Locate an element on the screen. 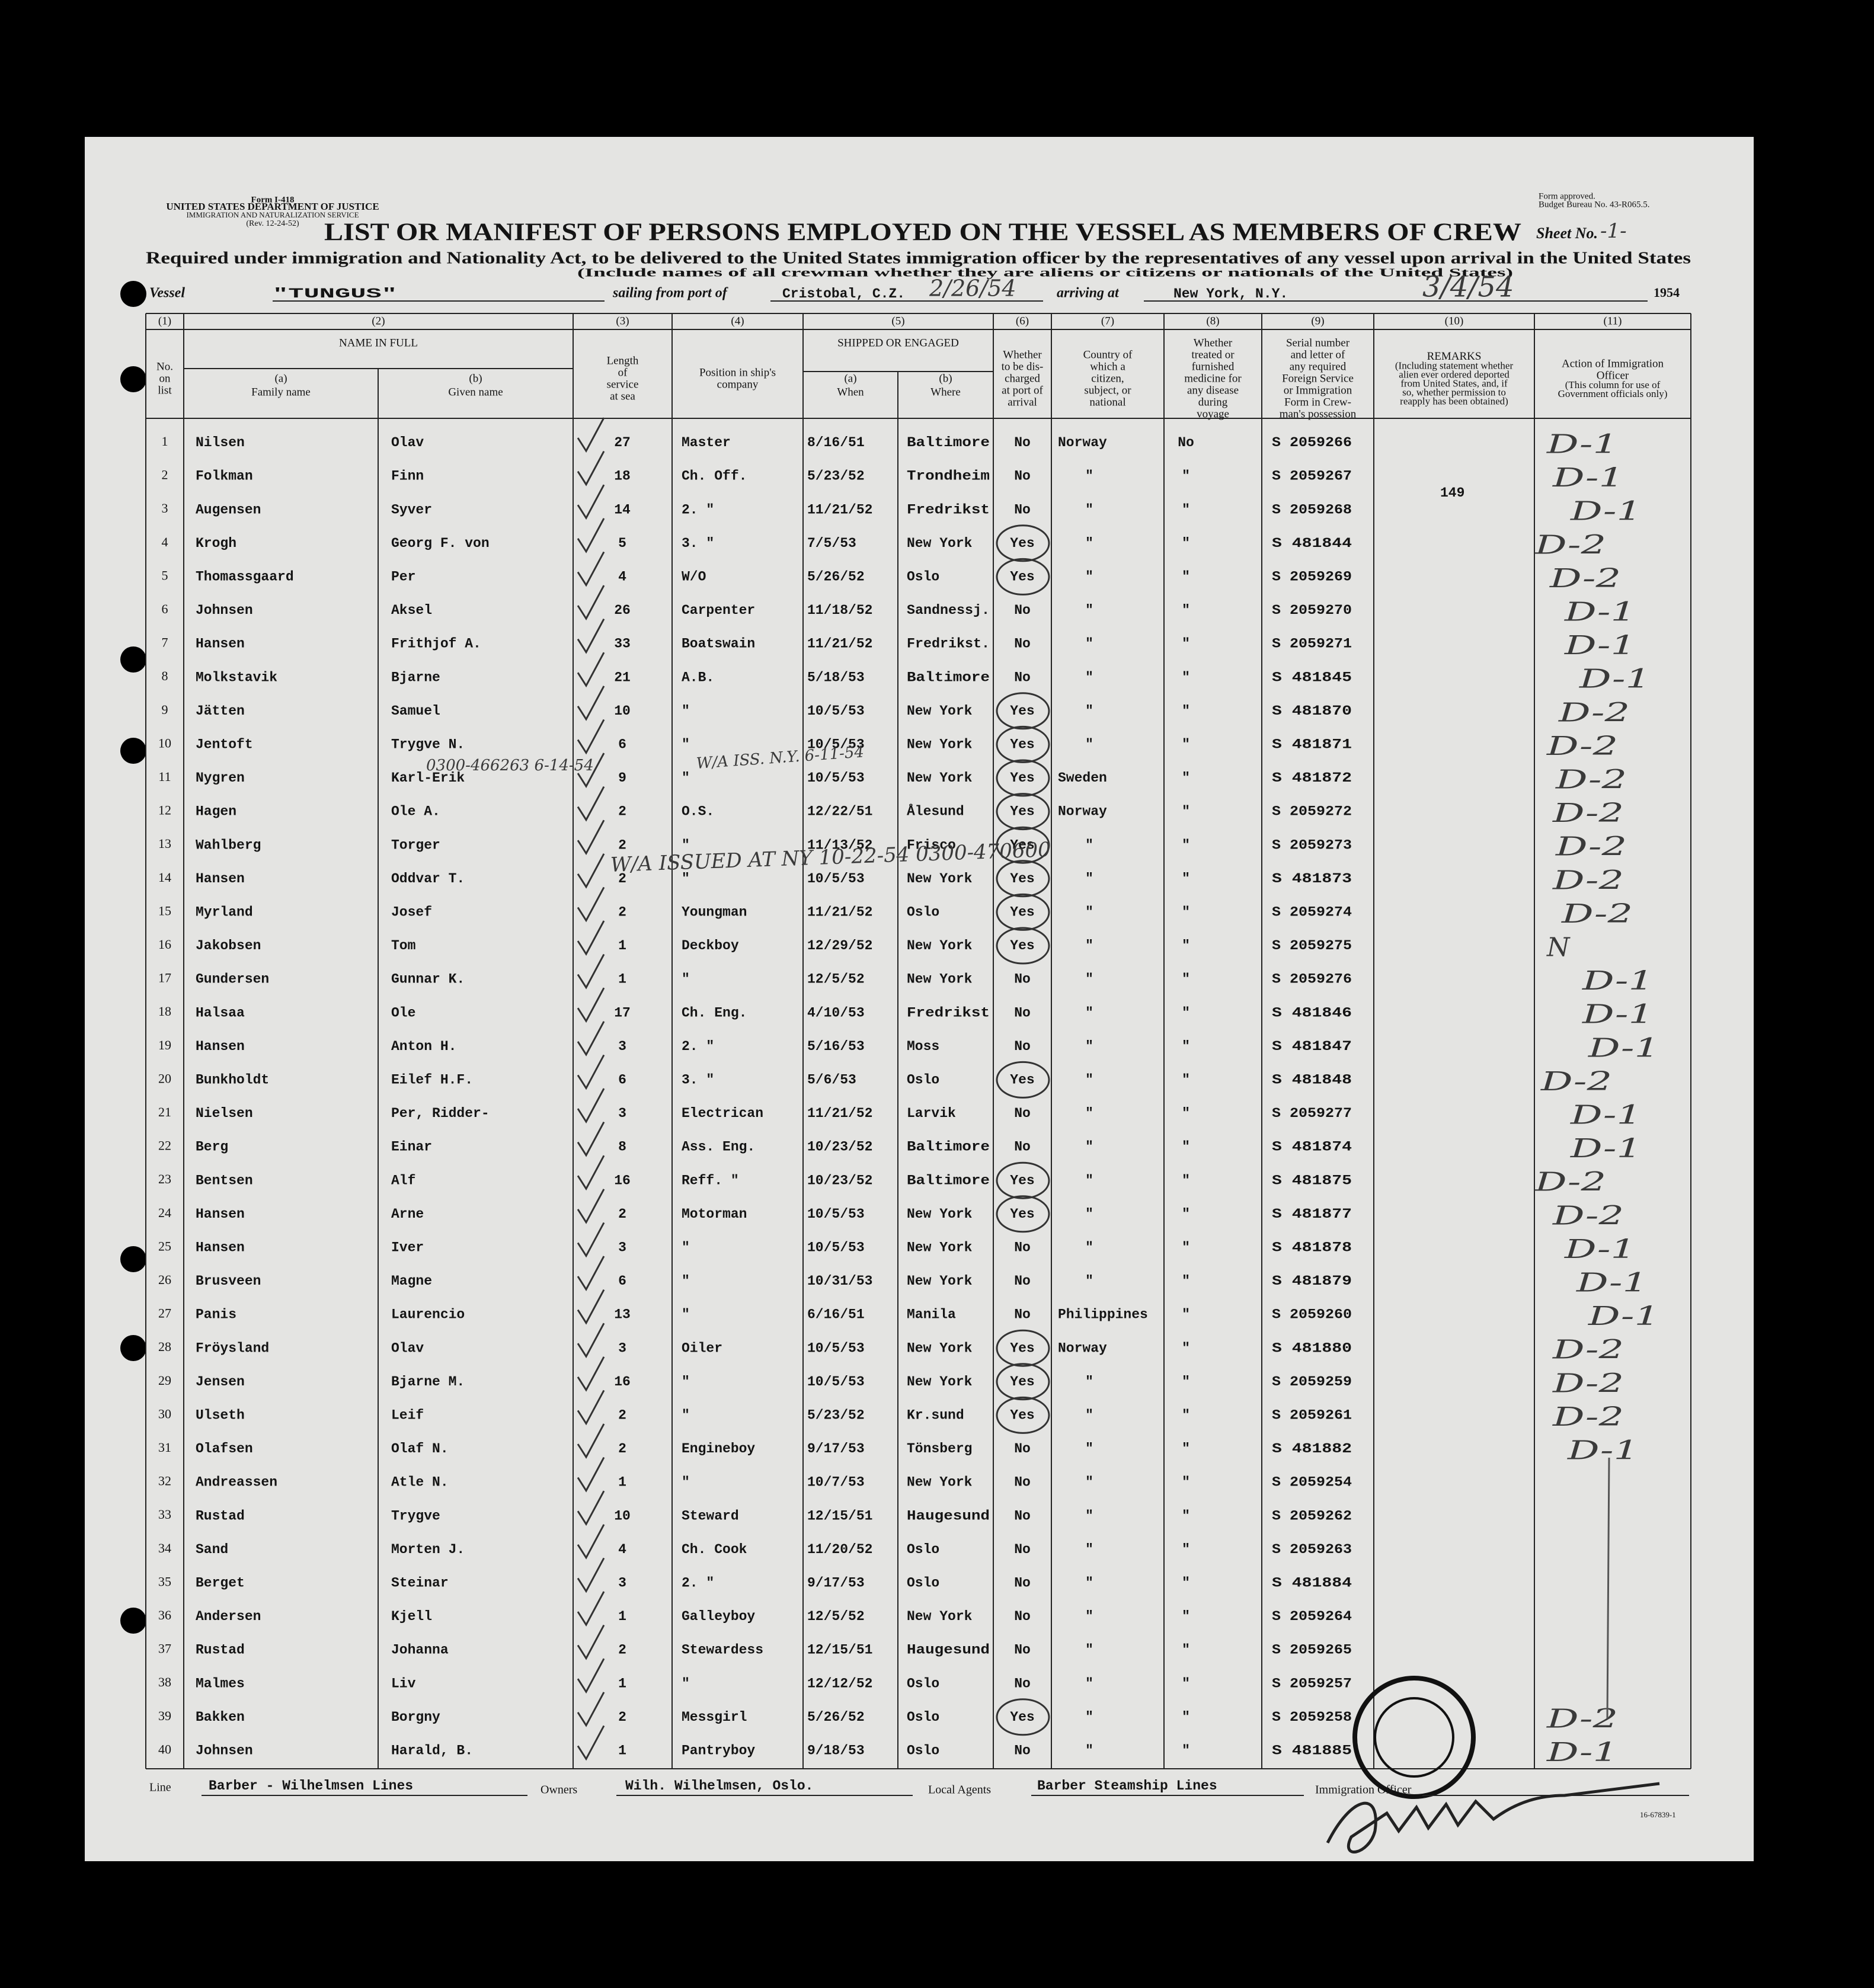 This screenshot has height=1988, width=1874. form-number-footer: 16-67839-1 is located at coordinates (1658, 1814).